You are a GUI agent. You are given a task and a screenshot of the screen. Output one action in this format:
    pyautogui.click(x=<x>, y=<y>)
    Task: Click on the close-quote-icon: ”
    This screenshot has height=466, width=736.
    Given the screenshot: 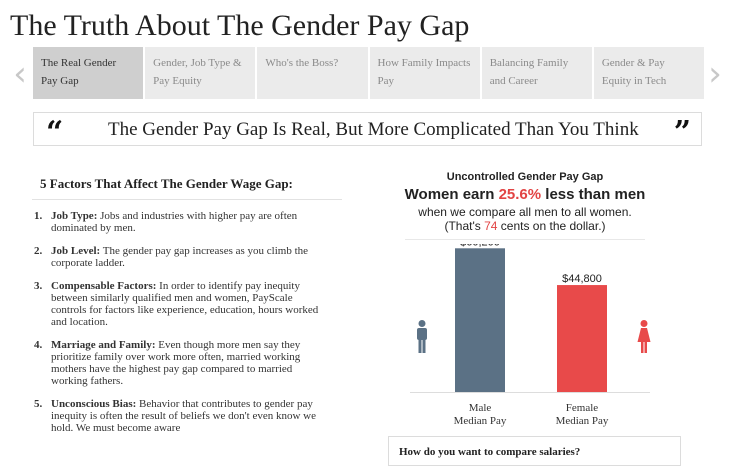 What is the action you would take?
    pyautogui.click(x=682, y=132)
    